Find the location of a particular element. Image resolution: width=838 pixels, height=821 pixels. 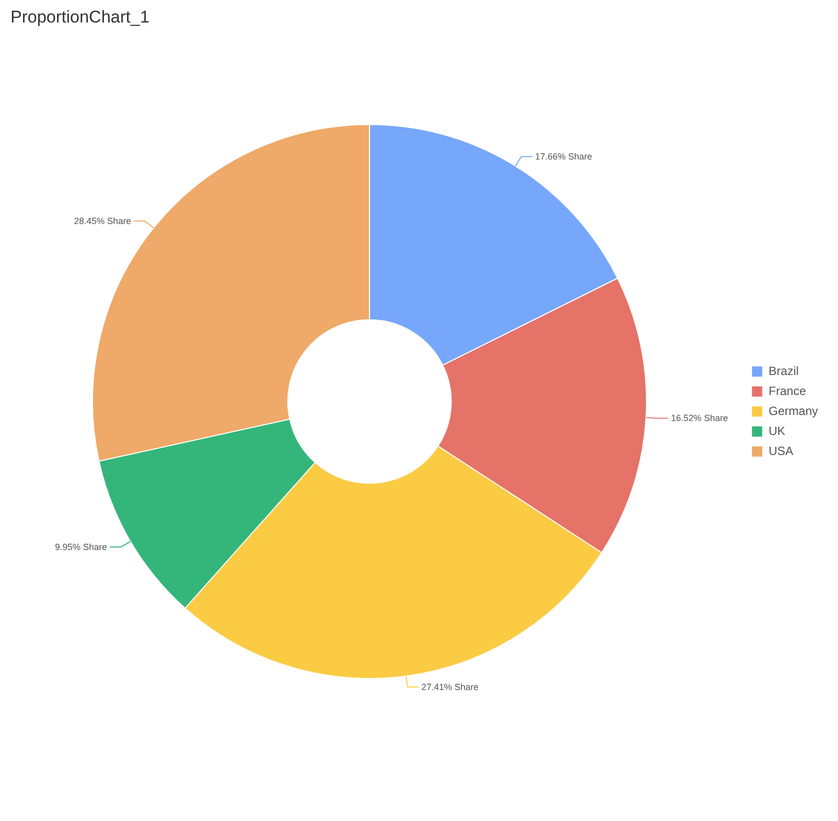

chart-title: ProportionChart_1 is located at coordinates (80, 17).